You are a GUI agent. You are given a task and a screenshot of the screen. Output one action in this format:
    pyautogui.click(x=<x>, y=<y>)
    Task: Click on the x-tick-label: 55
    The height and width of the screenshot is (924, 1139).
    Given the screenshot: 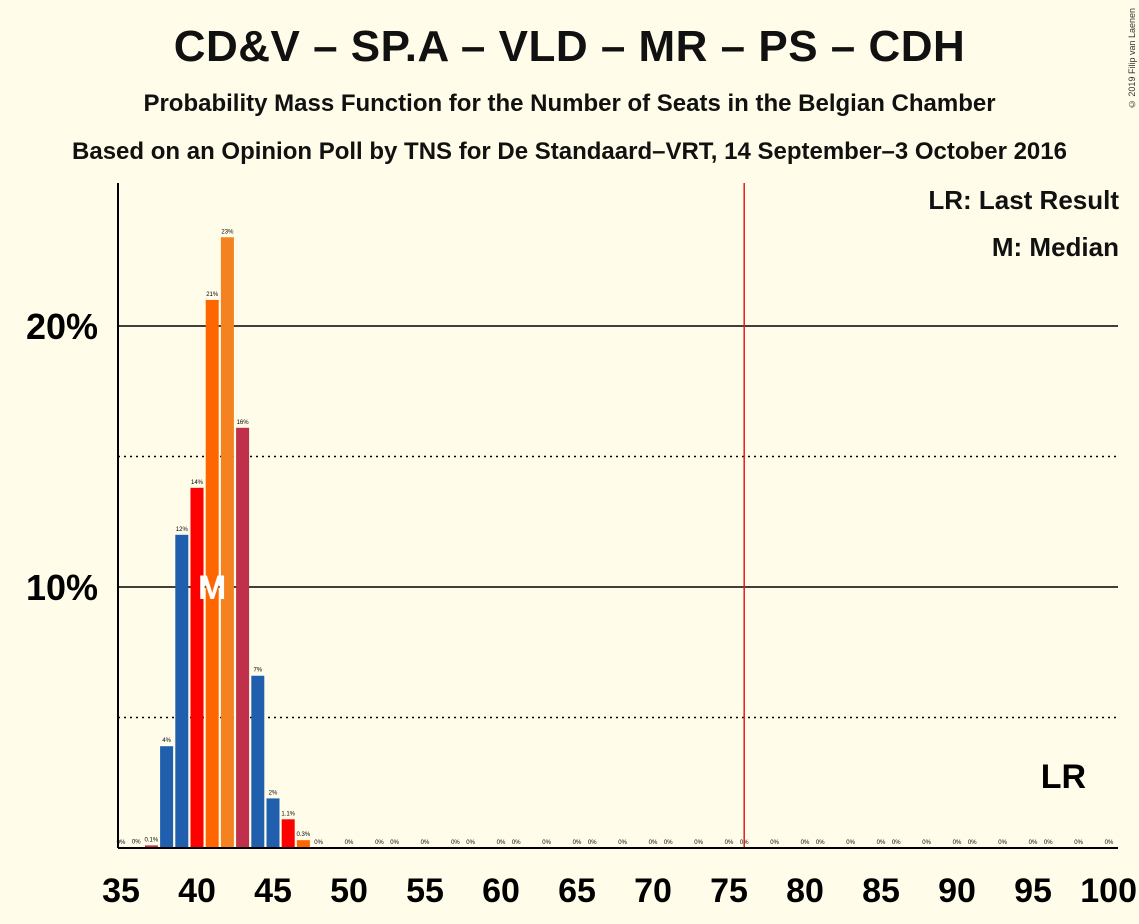 What is the action you would take?
    pyautogui.click(x=425, y=891)
    